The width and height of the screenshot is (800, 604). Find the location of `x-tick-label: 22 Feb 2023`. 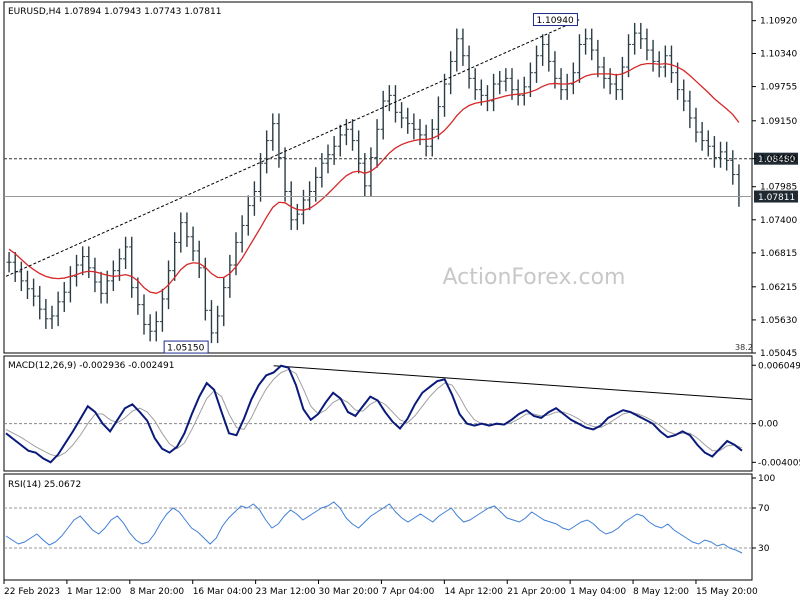

x-tick-label: 22 Feb 2023 is located at coordinates (32, 592).